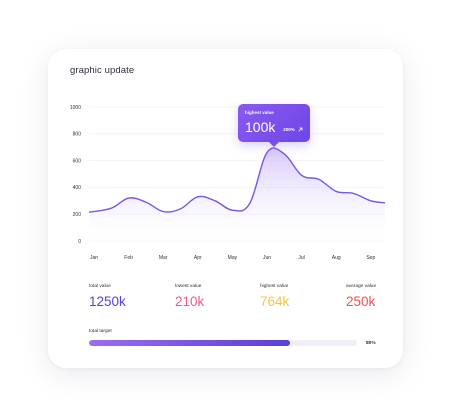 This screenshot has width=452, height=420. What do you see at coordinates (233, 258) in the screenshot?
I see `x-tick-label: May` at bounding box center [233, 258].